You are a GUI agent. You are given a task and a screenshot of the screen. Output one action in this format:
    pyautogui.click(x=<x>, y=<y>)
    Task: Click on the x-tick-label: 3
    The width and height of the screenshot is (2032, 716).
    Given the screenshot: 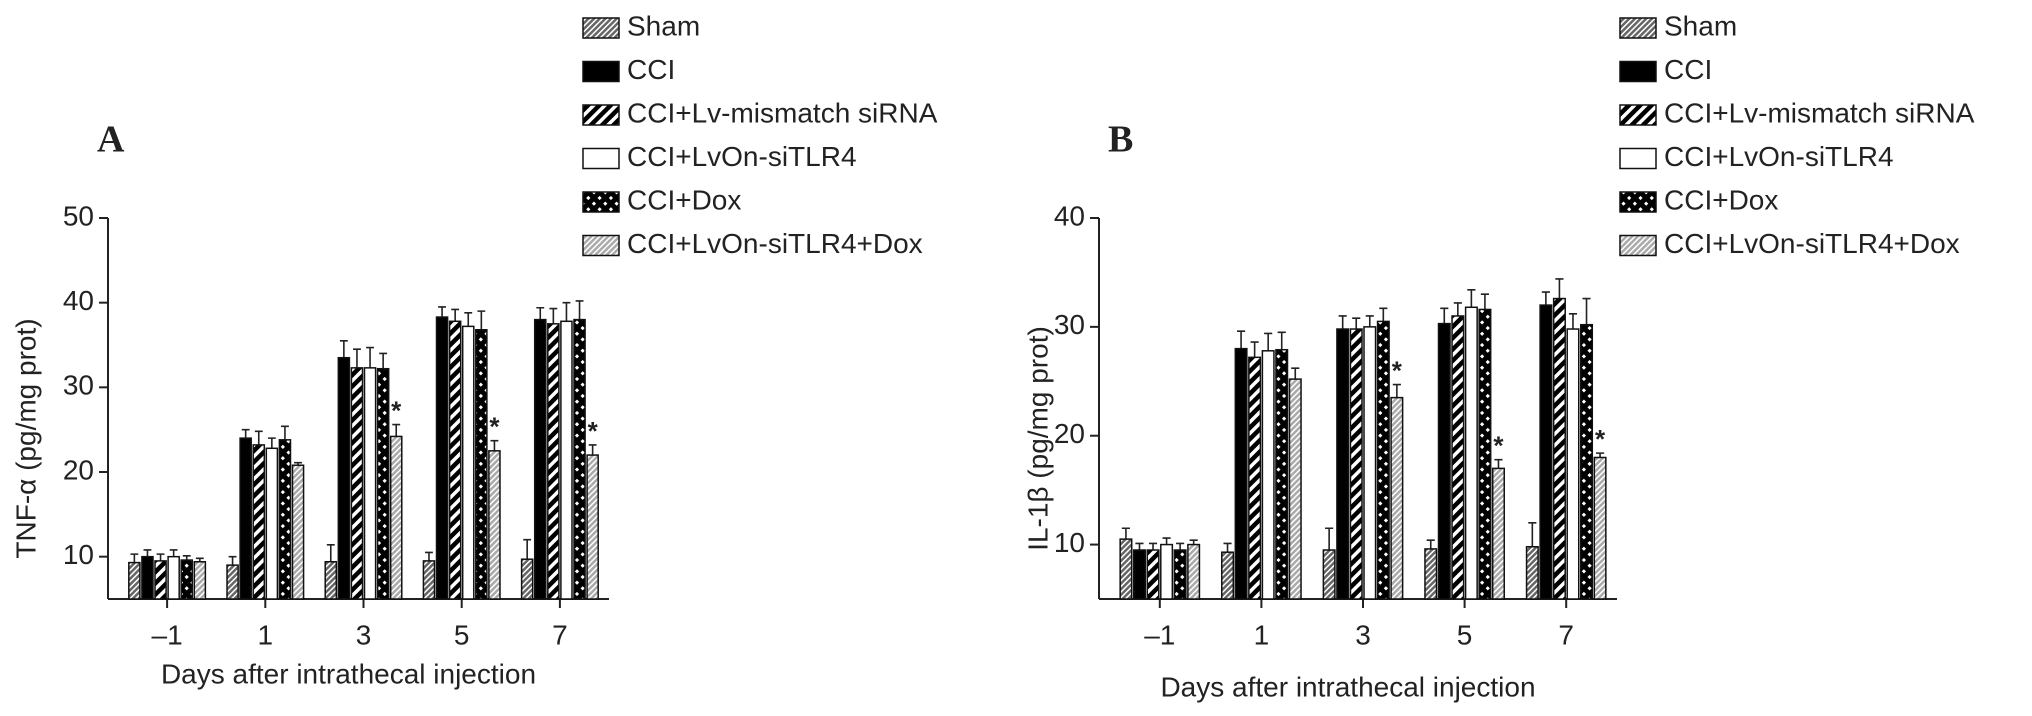 What is the action you would take?
    pyautogui.click(x=1363, y=634)
    